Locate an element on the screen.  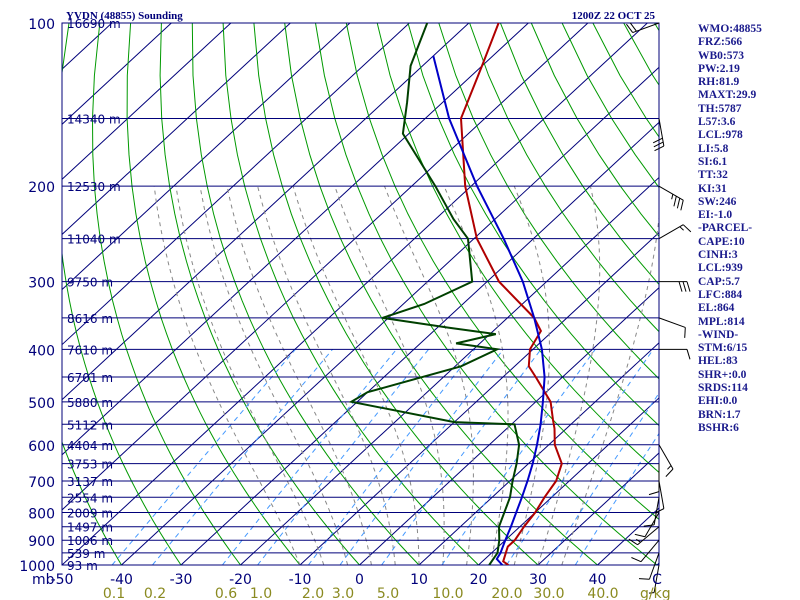
temperature-tick-label: 0 is located at coordinates (359, 580).